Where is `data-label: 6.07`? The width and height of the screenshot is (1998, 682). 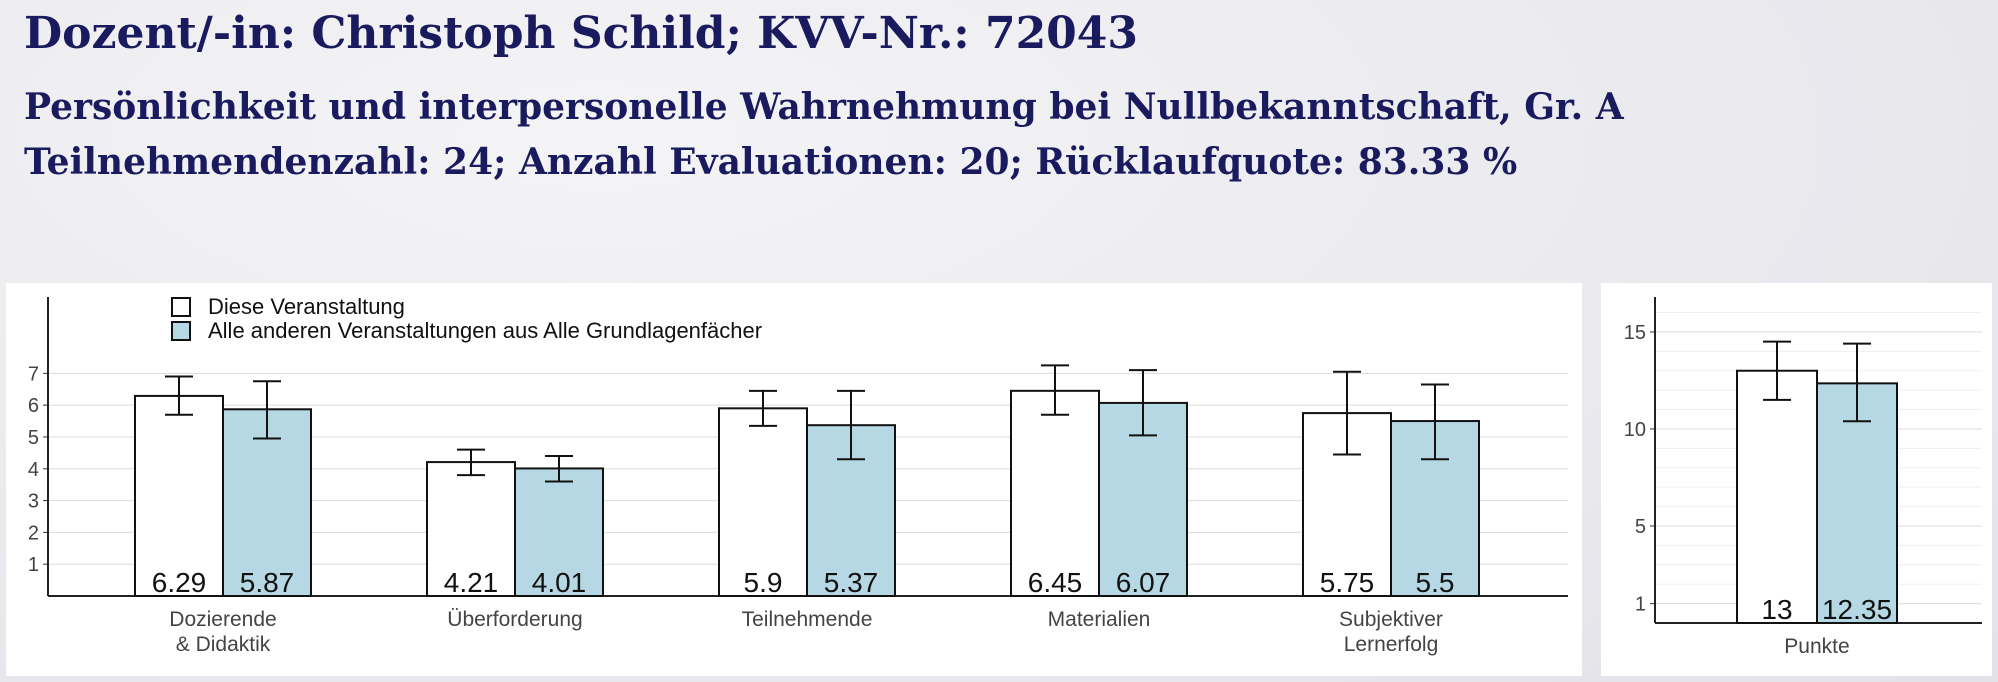
data-label: 6.07 is located at coordinates (1143, 582).